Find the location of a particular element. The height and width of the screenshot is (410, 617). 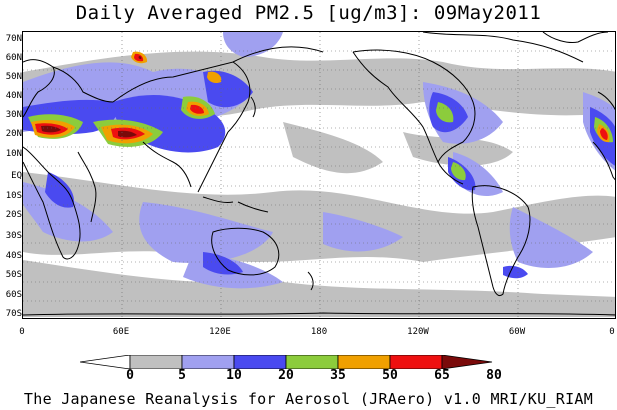

colorbar-label-80: 80 is located at coordinates (494, 375).